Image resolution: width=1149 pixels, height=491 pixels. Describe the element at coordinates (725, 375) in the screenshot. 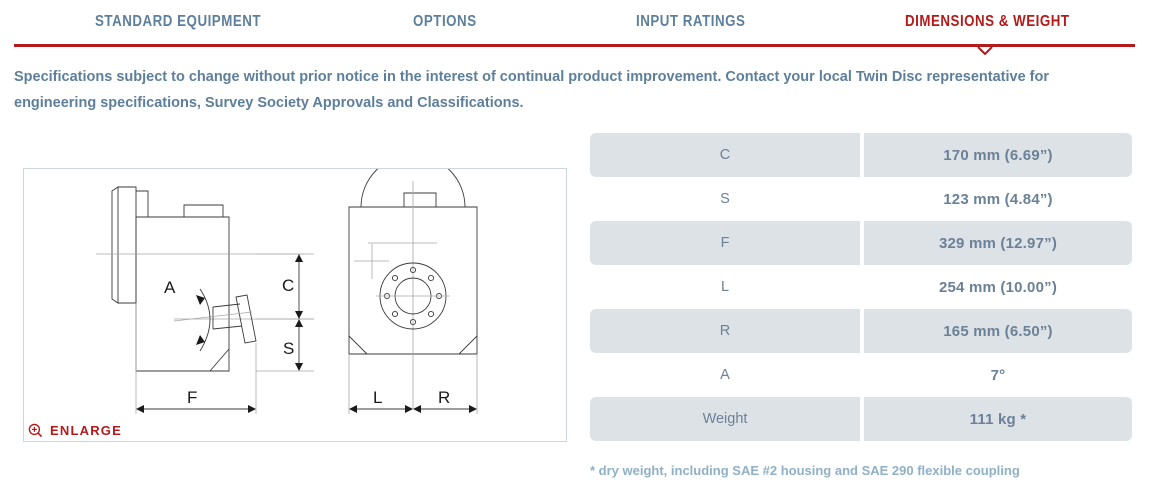

I see `spec-key-cell: A` at that location.